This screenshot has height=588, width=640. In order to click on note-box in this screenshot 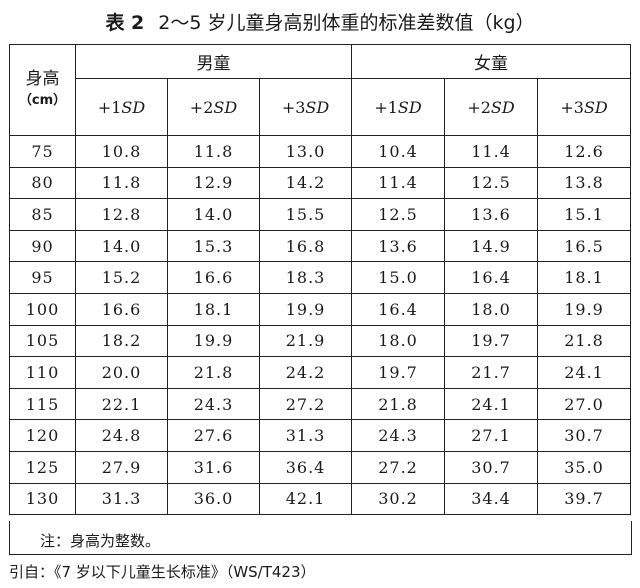, I will do `click(320, 538)`.